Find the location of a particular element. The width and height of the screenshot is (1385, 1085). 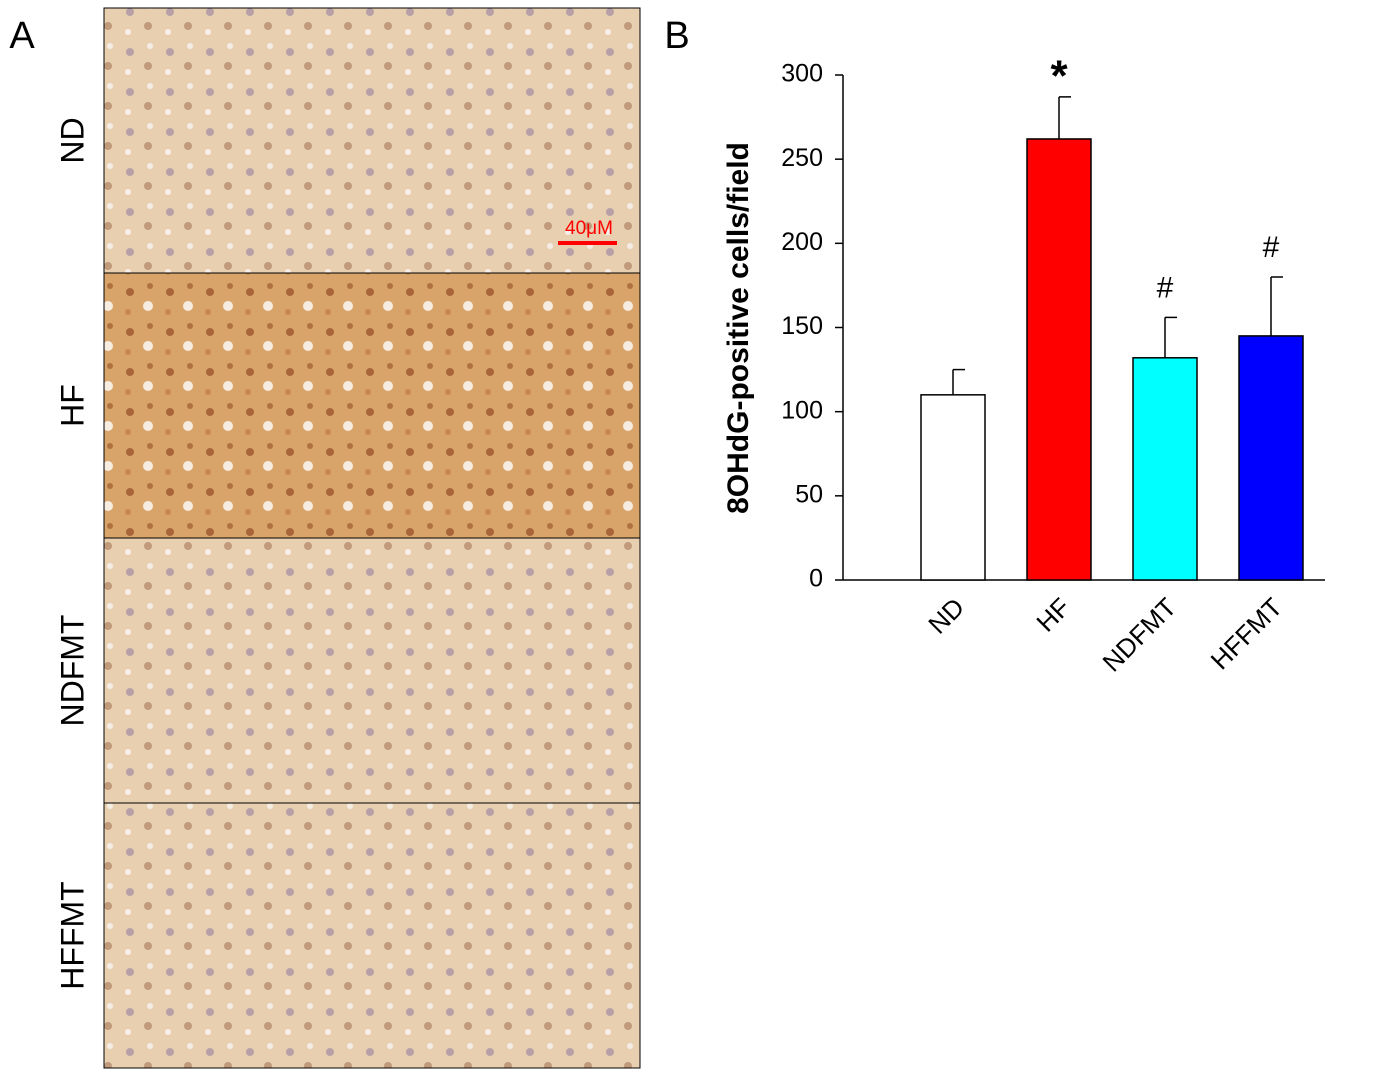

x-tick-label: HF is located at coordinates (1053, 615).